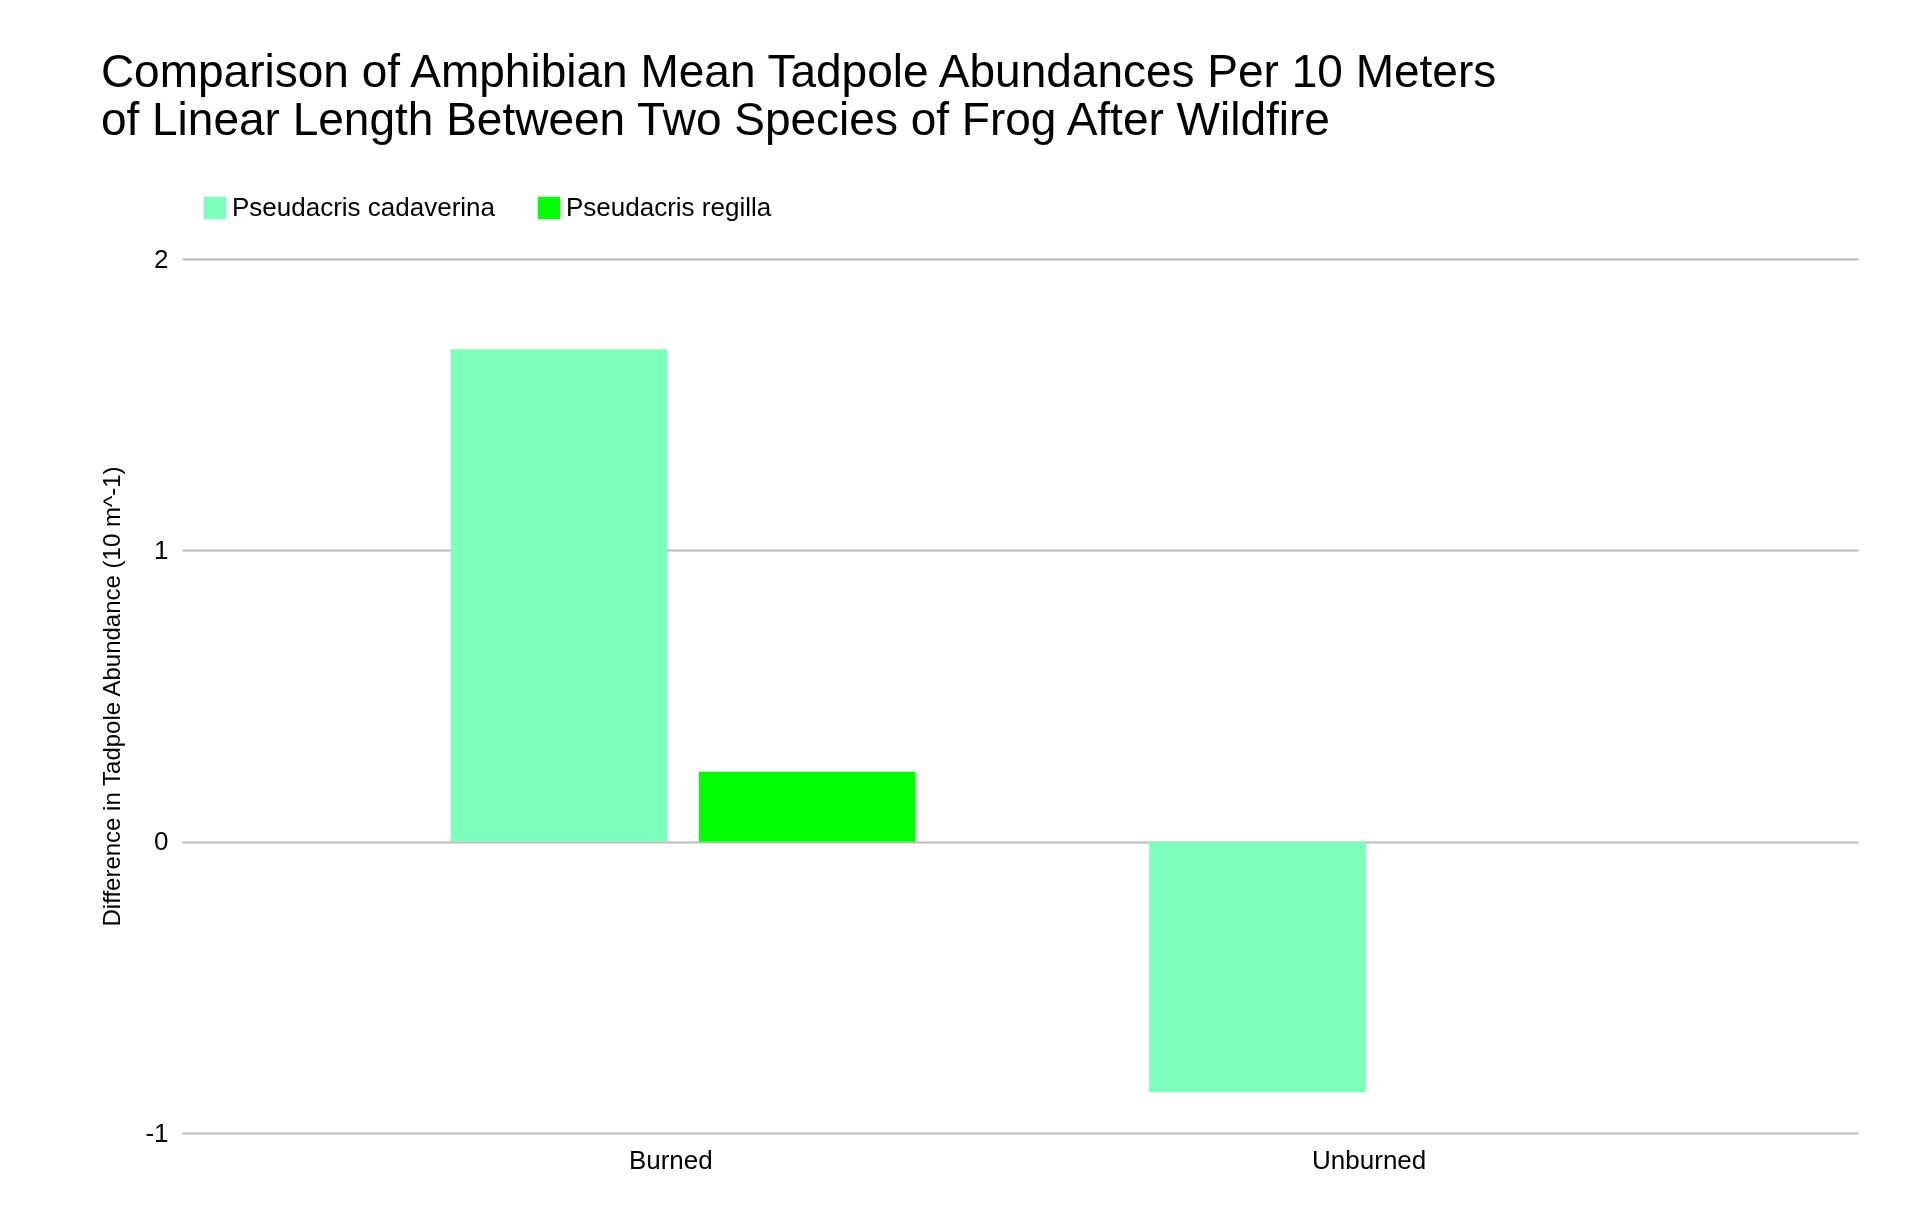 The image size is (1918, 1213). Describe the element at coordinates (161, 841) in the screenshot. I see `y-tick-label: 0` at that location.